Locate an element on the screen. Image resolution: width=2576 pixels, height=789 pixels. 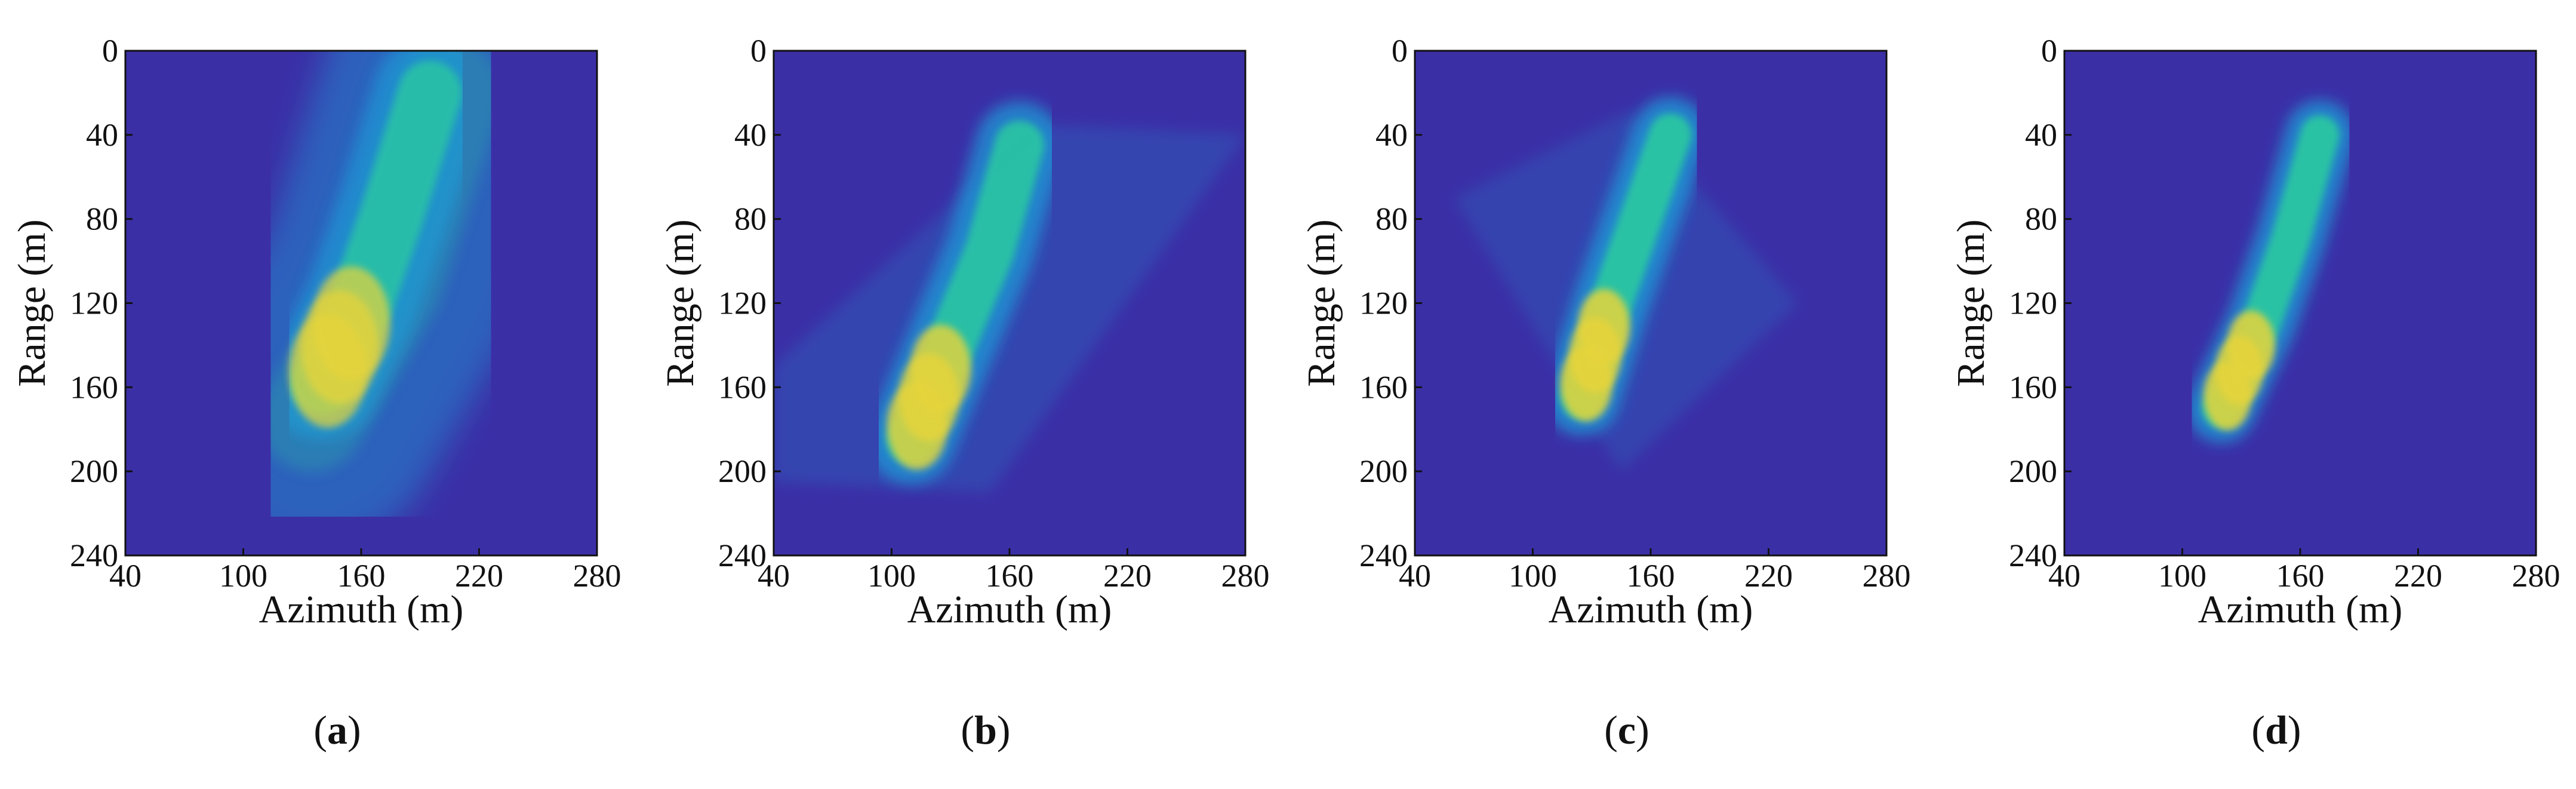
panel-caption: (a) is located at coordinates (337, 730).